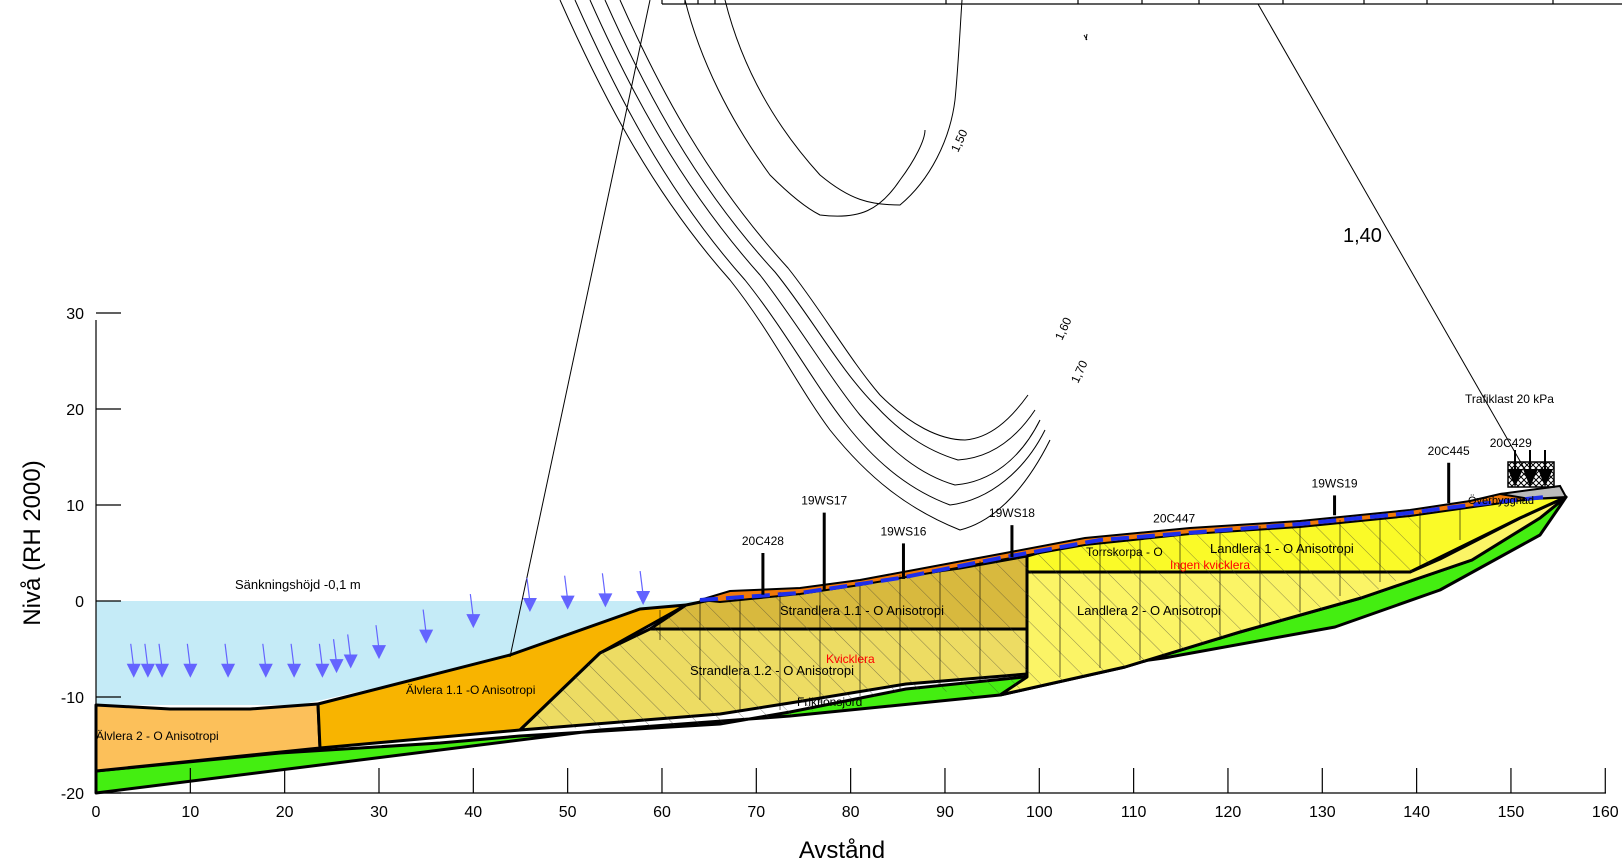 This screenshot has width=1622, height=864. What do you see at coordinates (1533, 492) in the screenshot?
I see `layer-overbyggnad` at bounding box center [1533, 492].